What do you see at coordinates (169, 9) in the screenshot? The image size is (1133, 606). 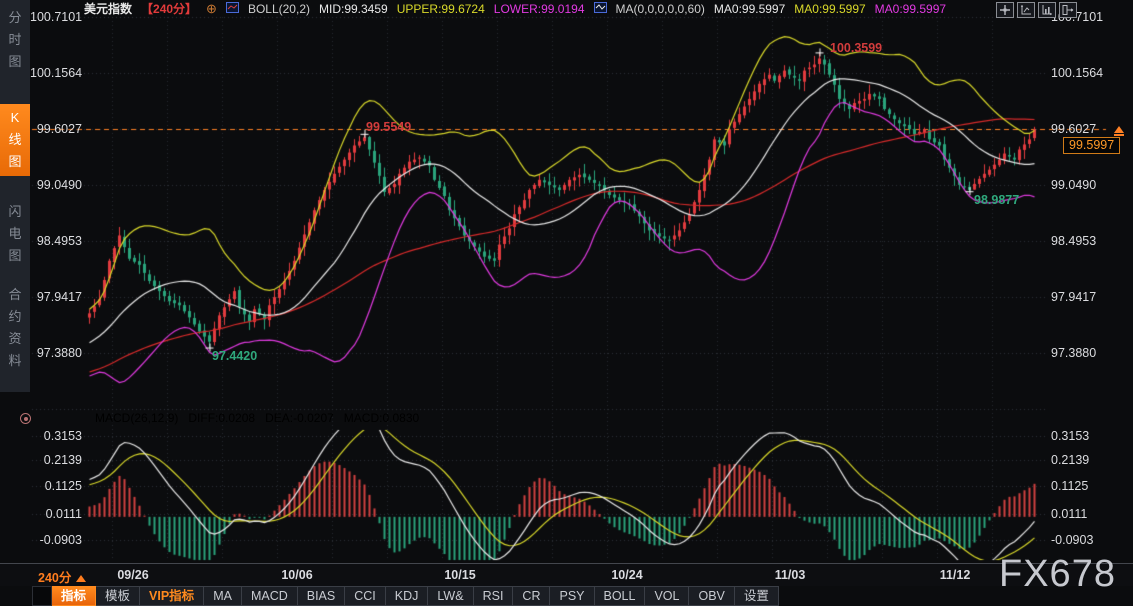 I see `period-label: 【240分】` at bounding box center [169, 9].